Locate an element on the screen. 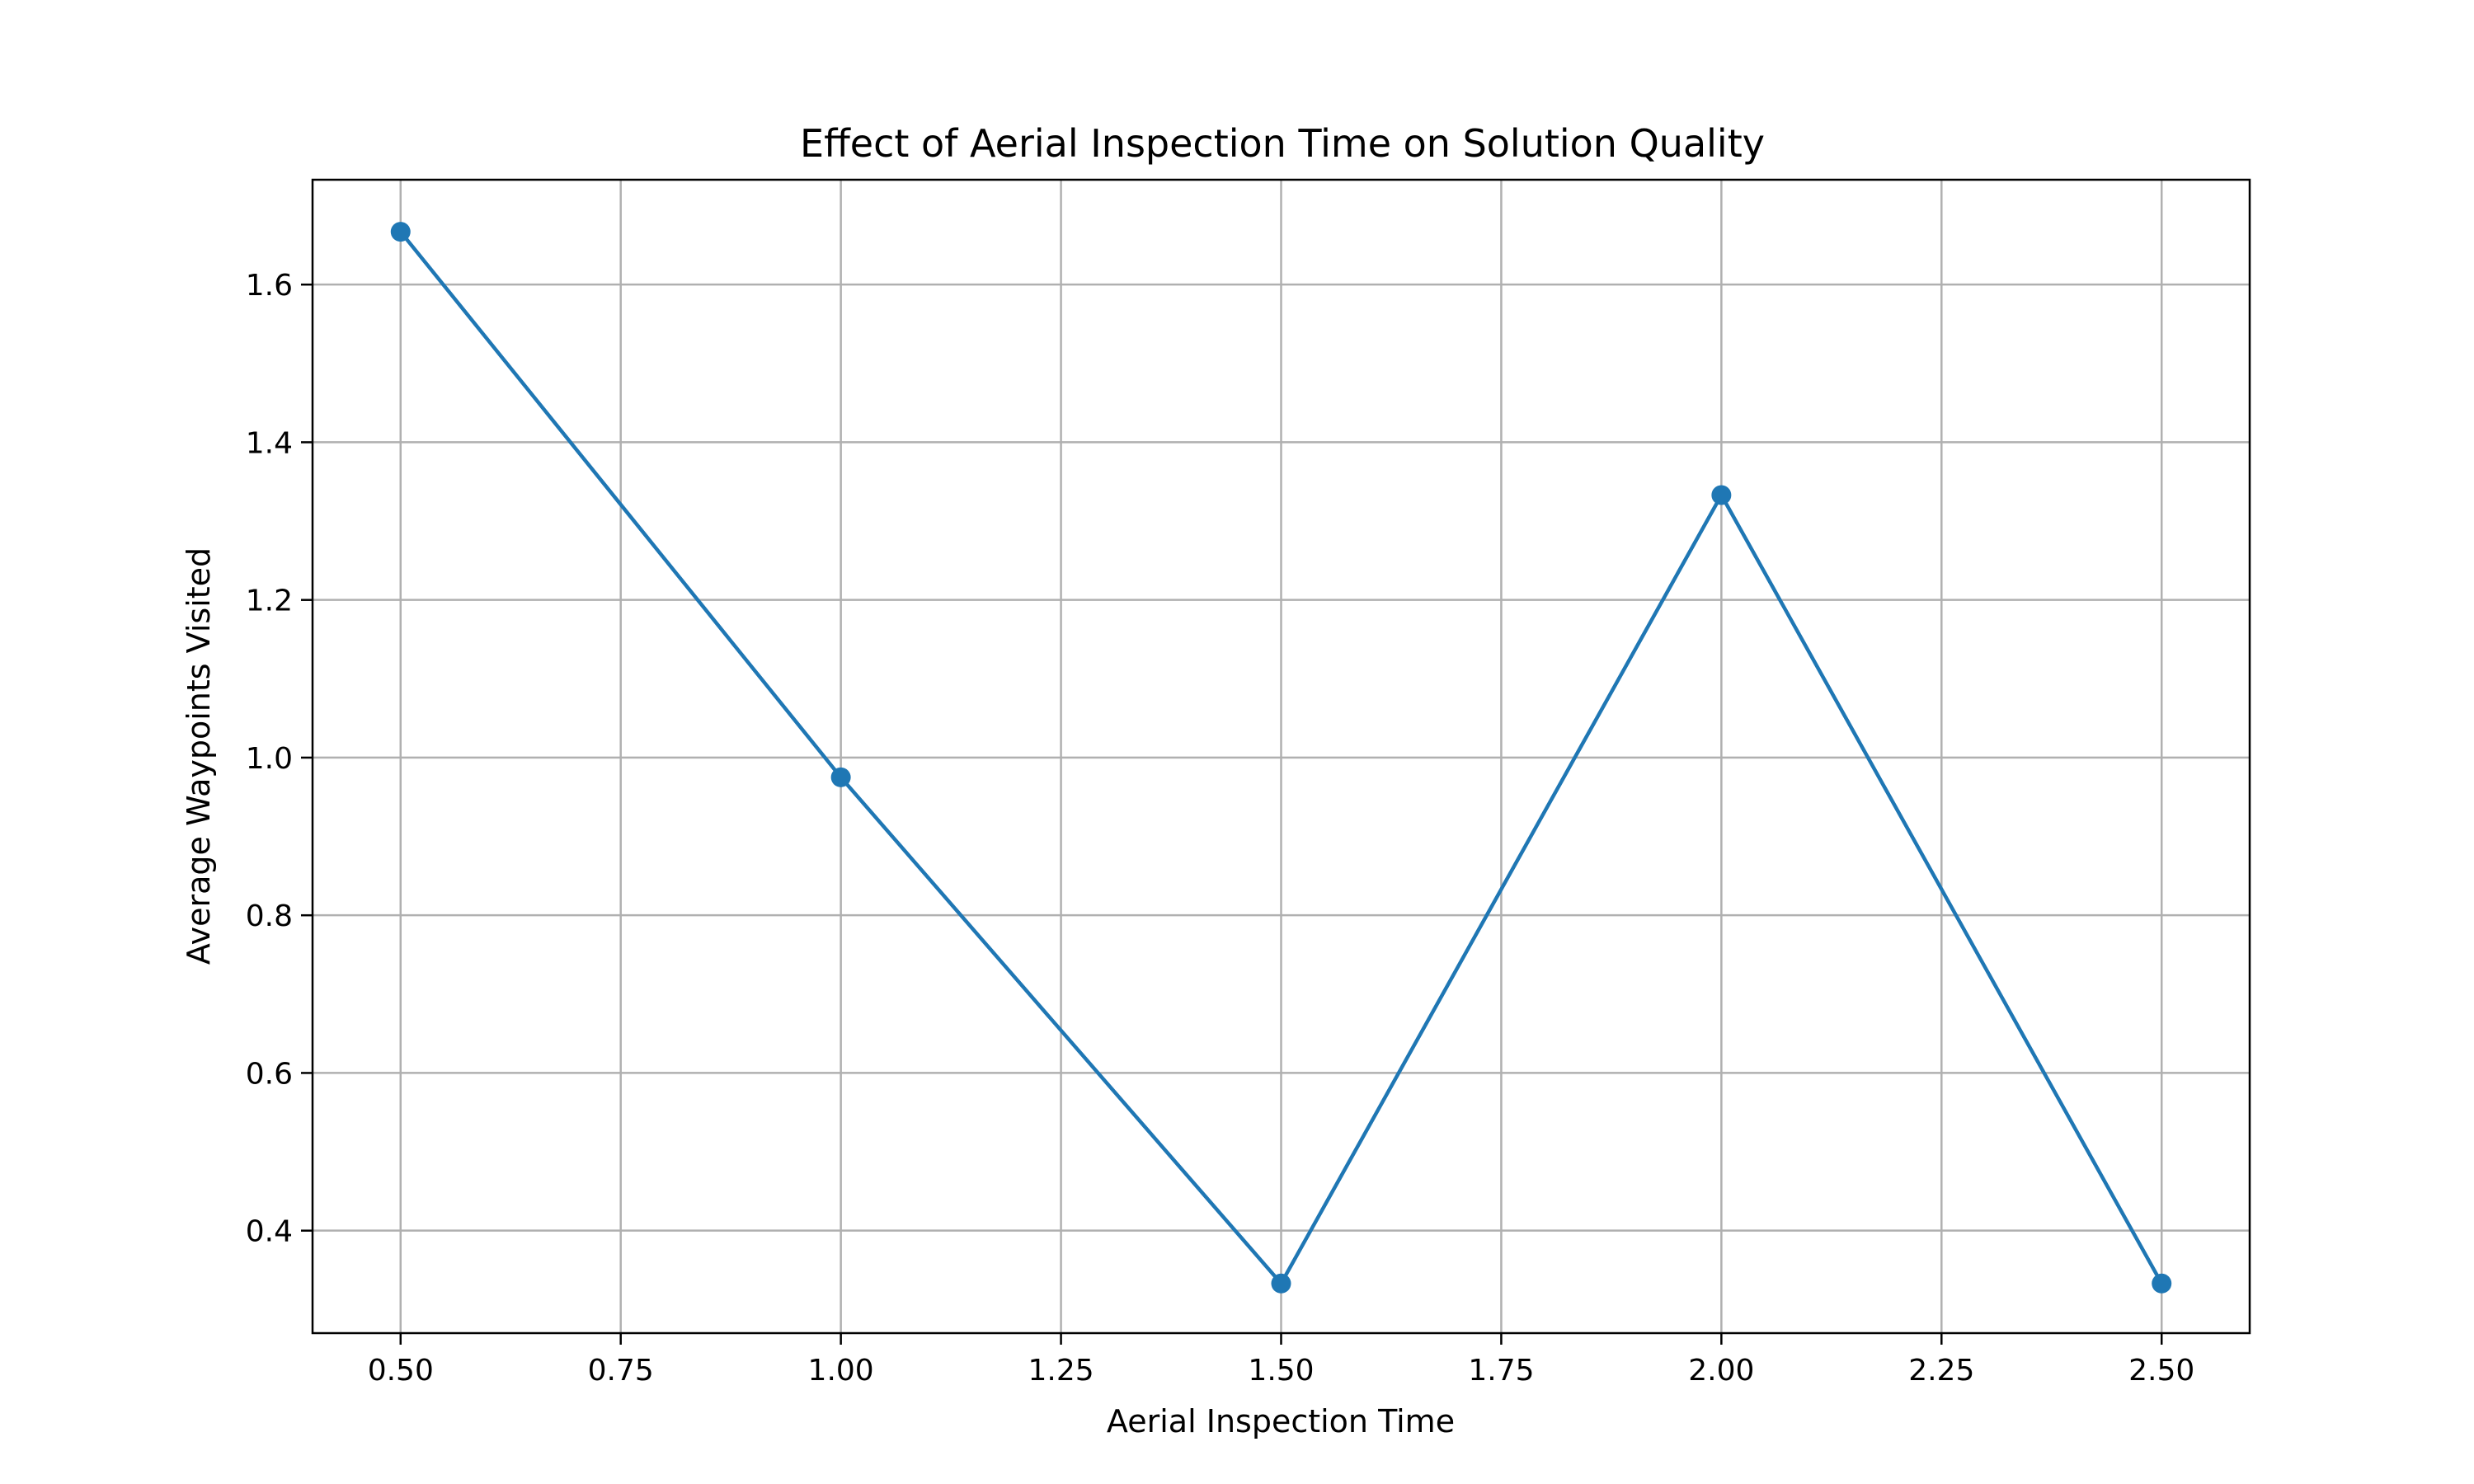 The width and height of the screenshot is (2474, 1484). x-tick-label: 2.00 is located at coordinates (1721, 1371).